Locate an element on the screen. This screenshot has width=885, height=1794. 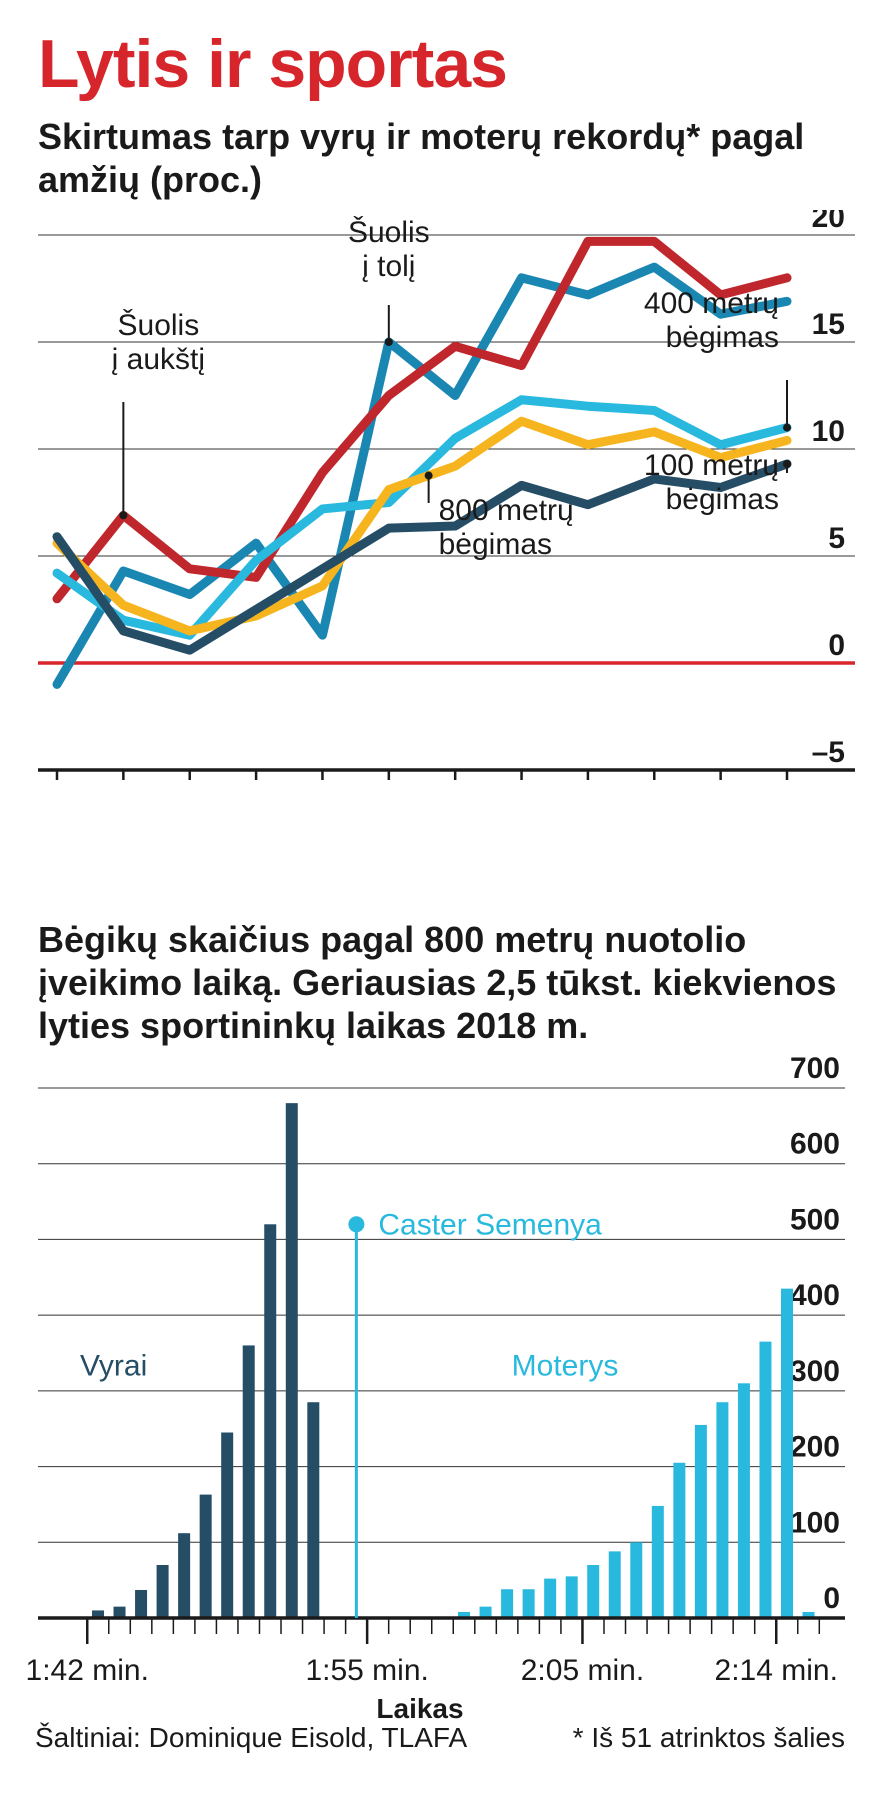
y-tick-label: 100 is located at coordinates (815, 1522).